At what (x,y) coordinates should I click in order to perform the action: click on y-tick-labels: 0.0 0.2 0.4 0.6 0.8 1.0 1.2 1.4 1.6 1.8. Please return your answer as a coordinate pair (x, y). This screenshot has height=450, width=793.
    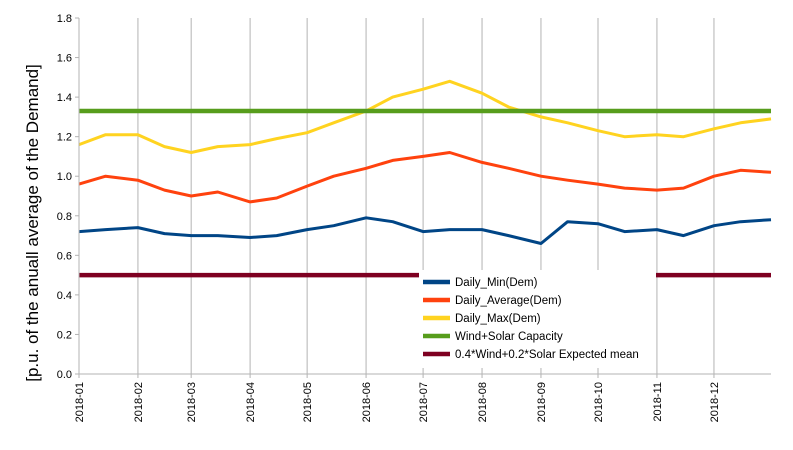
    Looking at the image, I should click on (68, 197).